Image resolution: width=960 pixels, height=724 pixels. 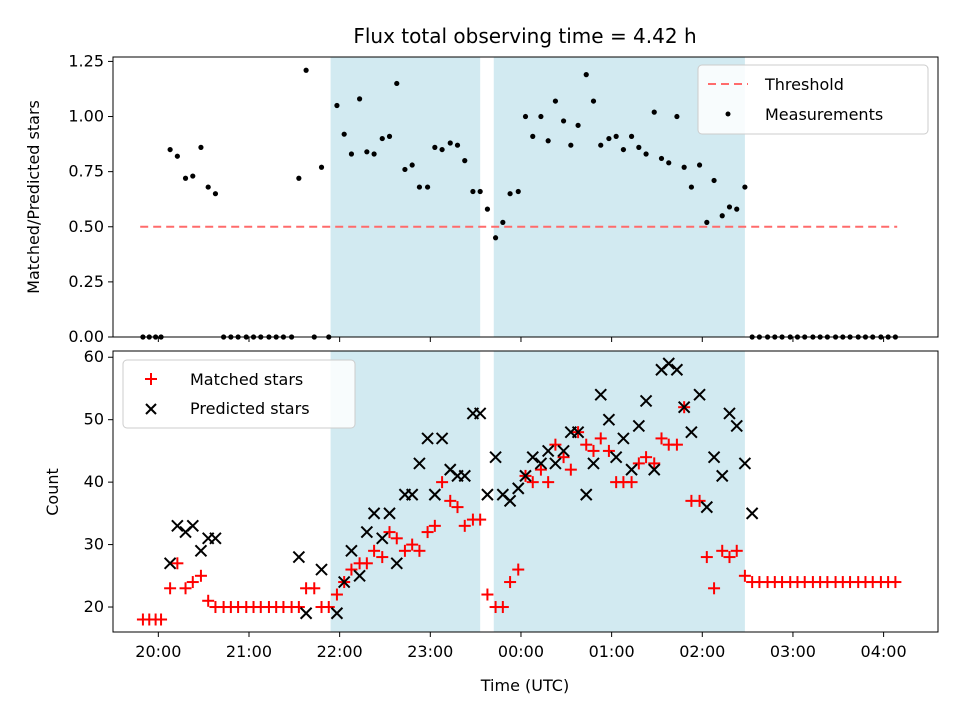 I want to click on top-legend: Threshold Measurements, so click(x=813, y=99).